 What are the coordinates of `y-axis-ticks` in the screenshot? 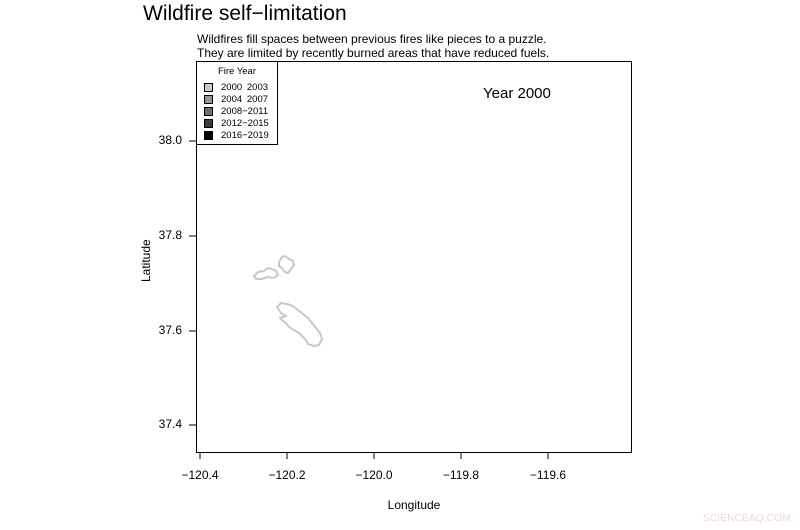 It's located at (192, 283).